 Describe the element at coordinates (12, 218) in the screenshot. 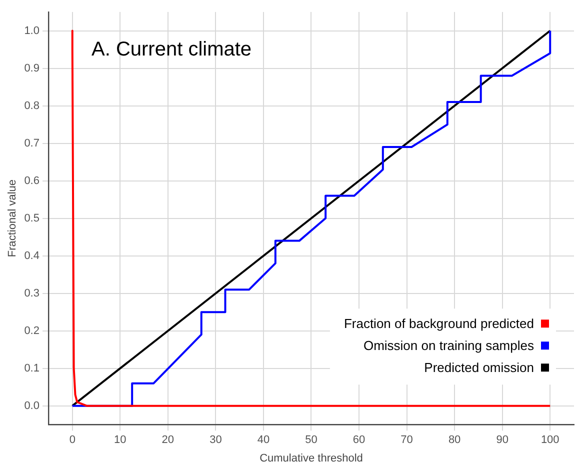

I see `y-axis-title: Fractional value` at that location.